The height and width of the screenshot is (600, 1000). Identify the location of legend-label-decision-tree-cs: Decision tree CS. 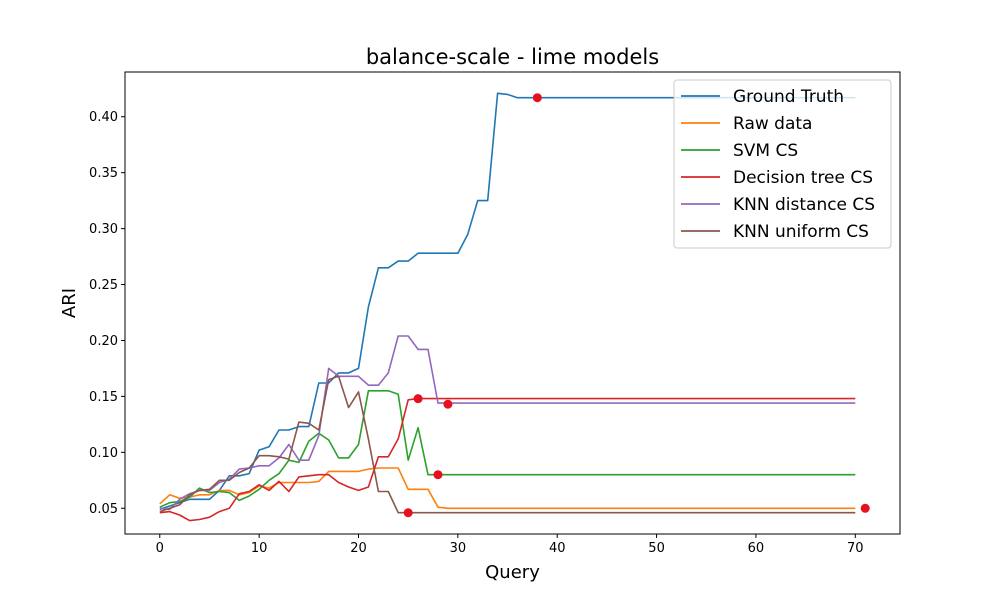
(803, 178).